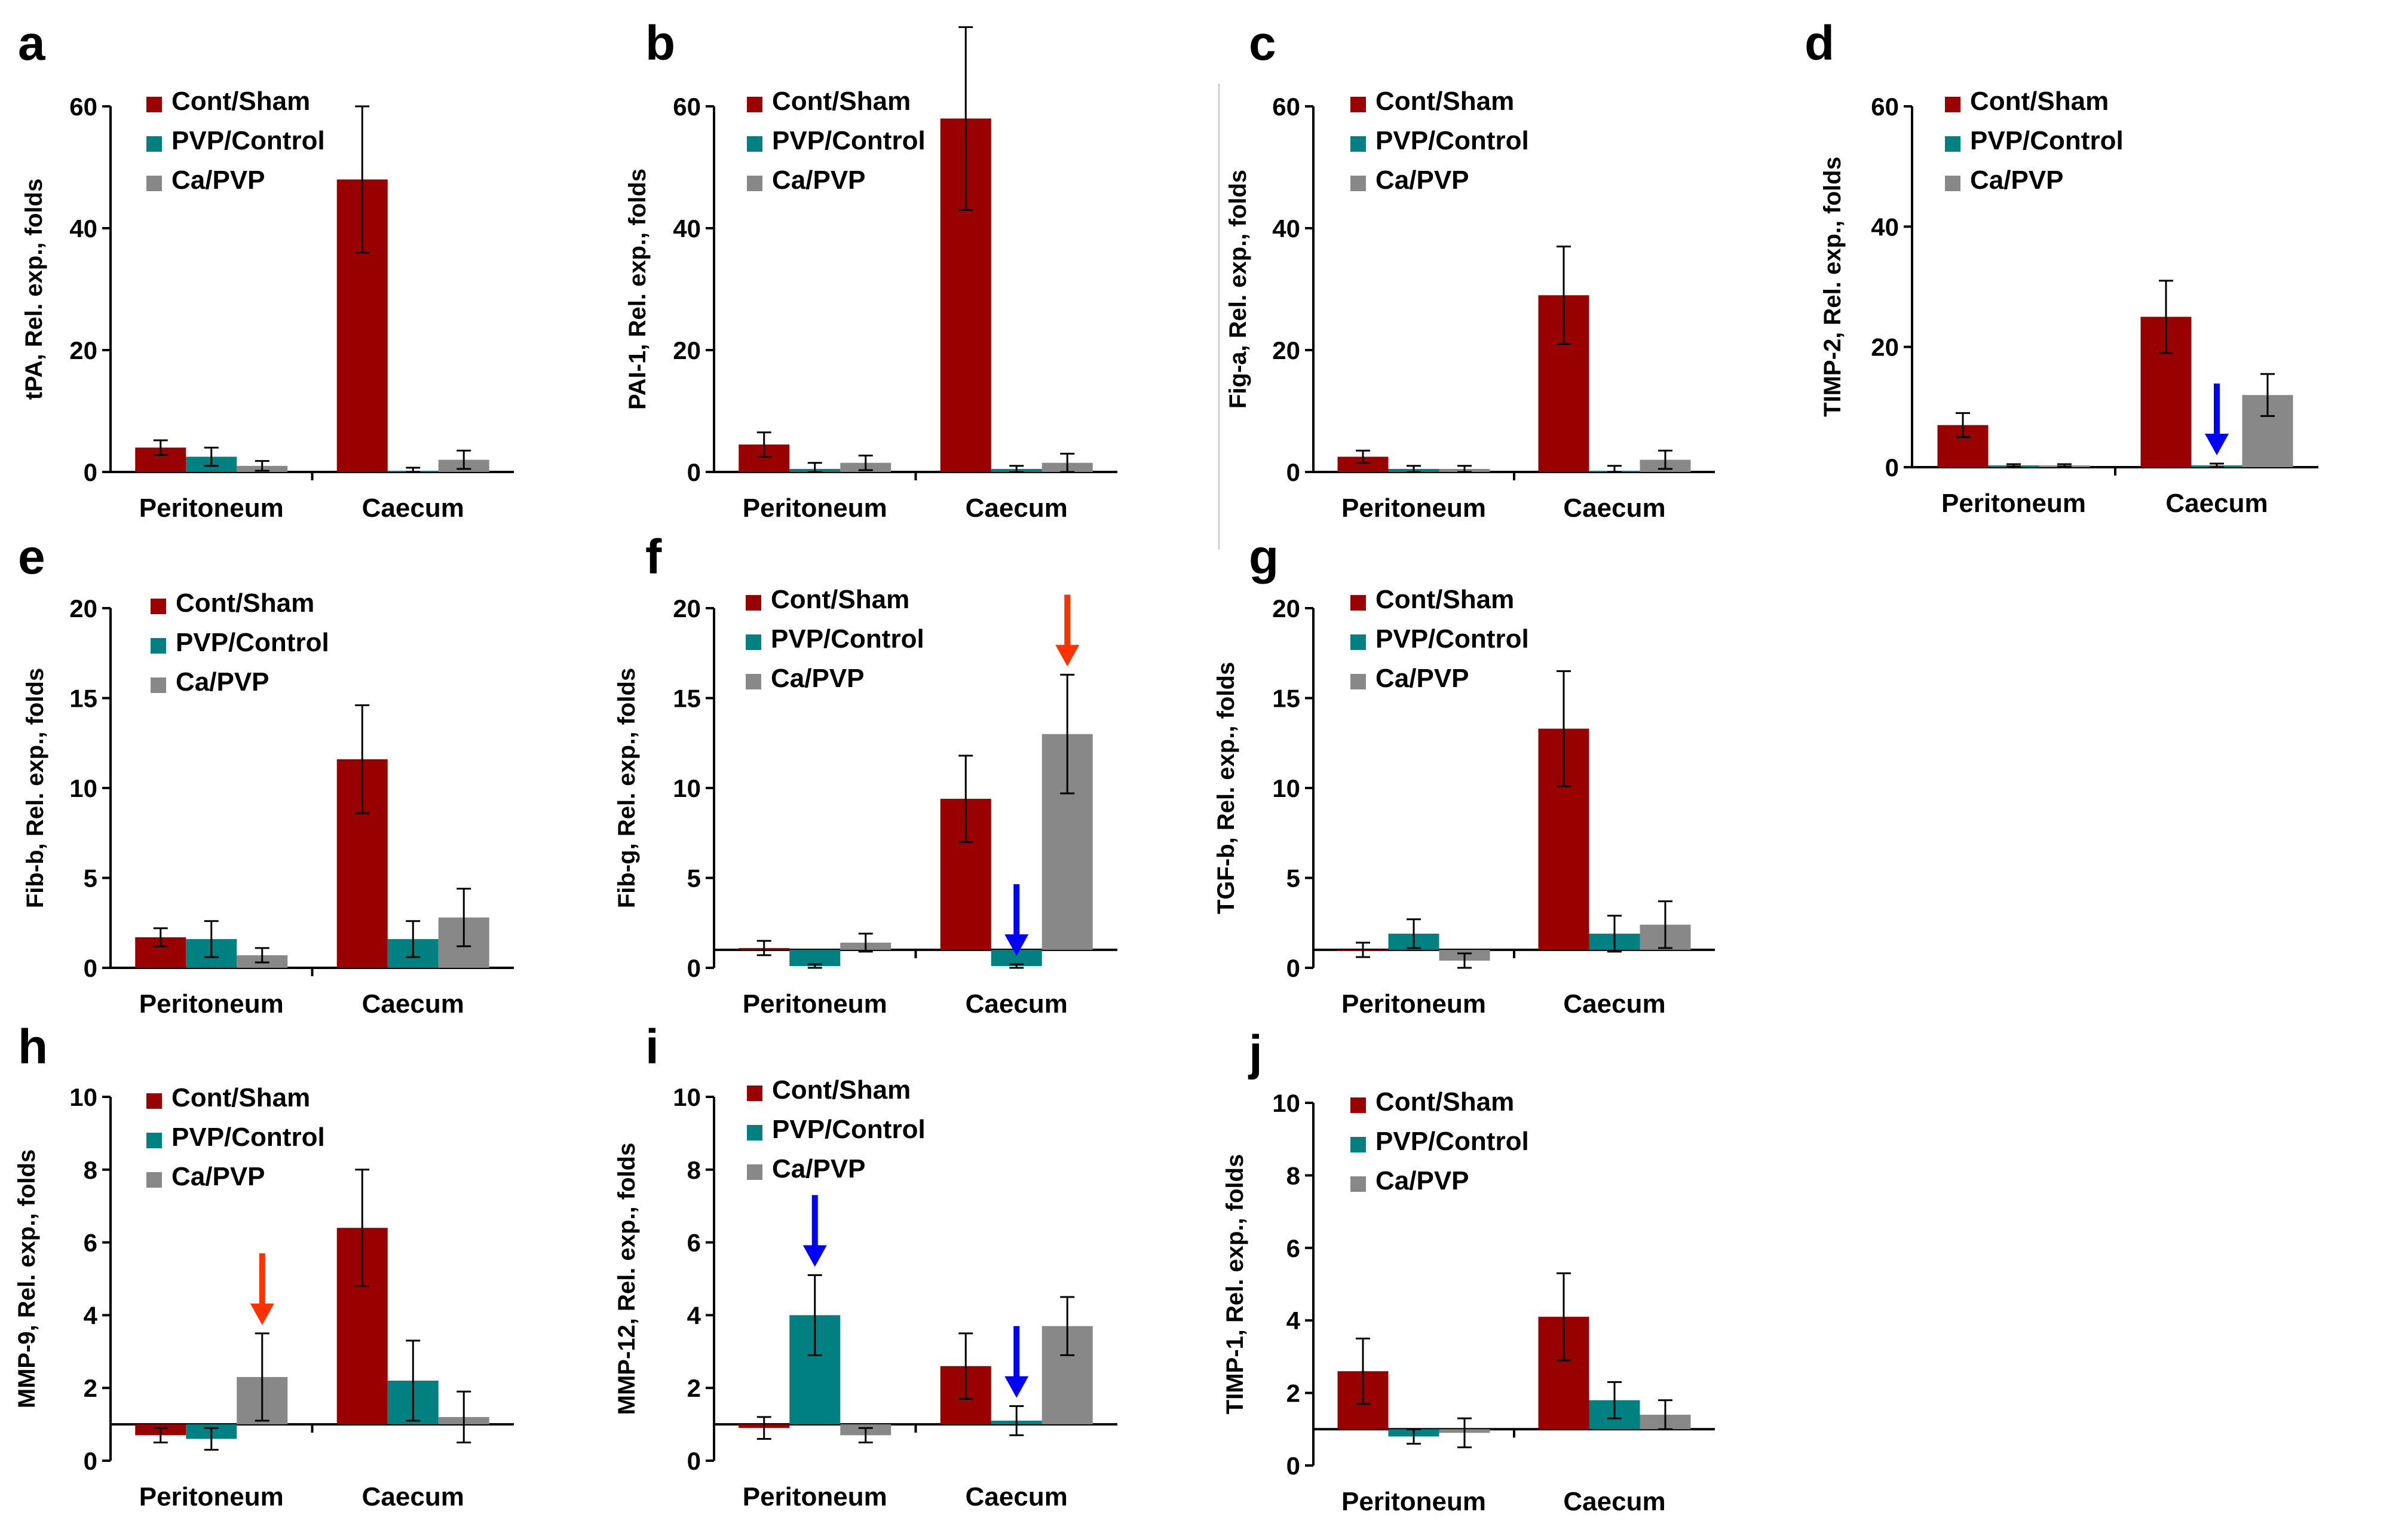 Image resolution: width=2408 pixels, height=1530 pixels. I want to click on panel-letter: c, so click(1262, 43).